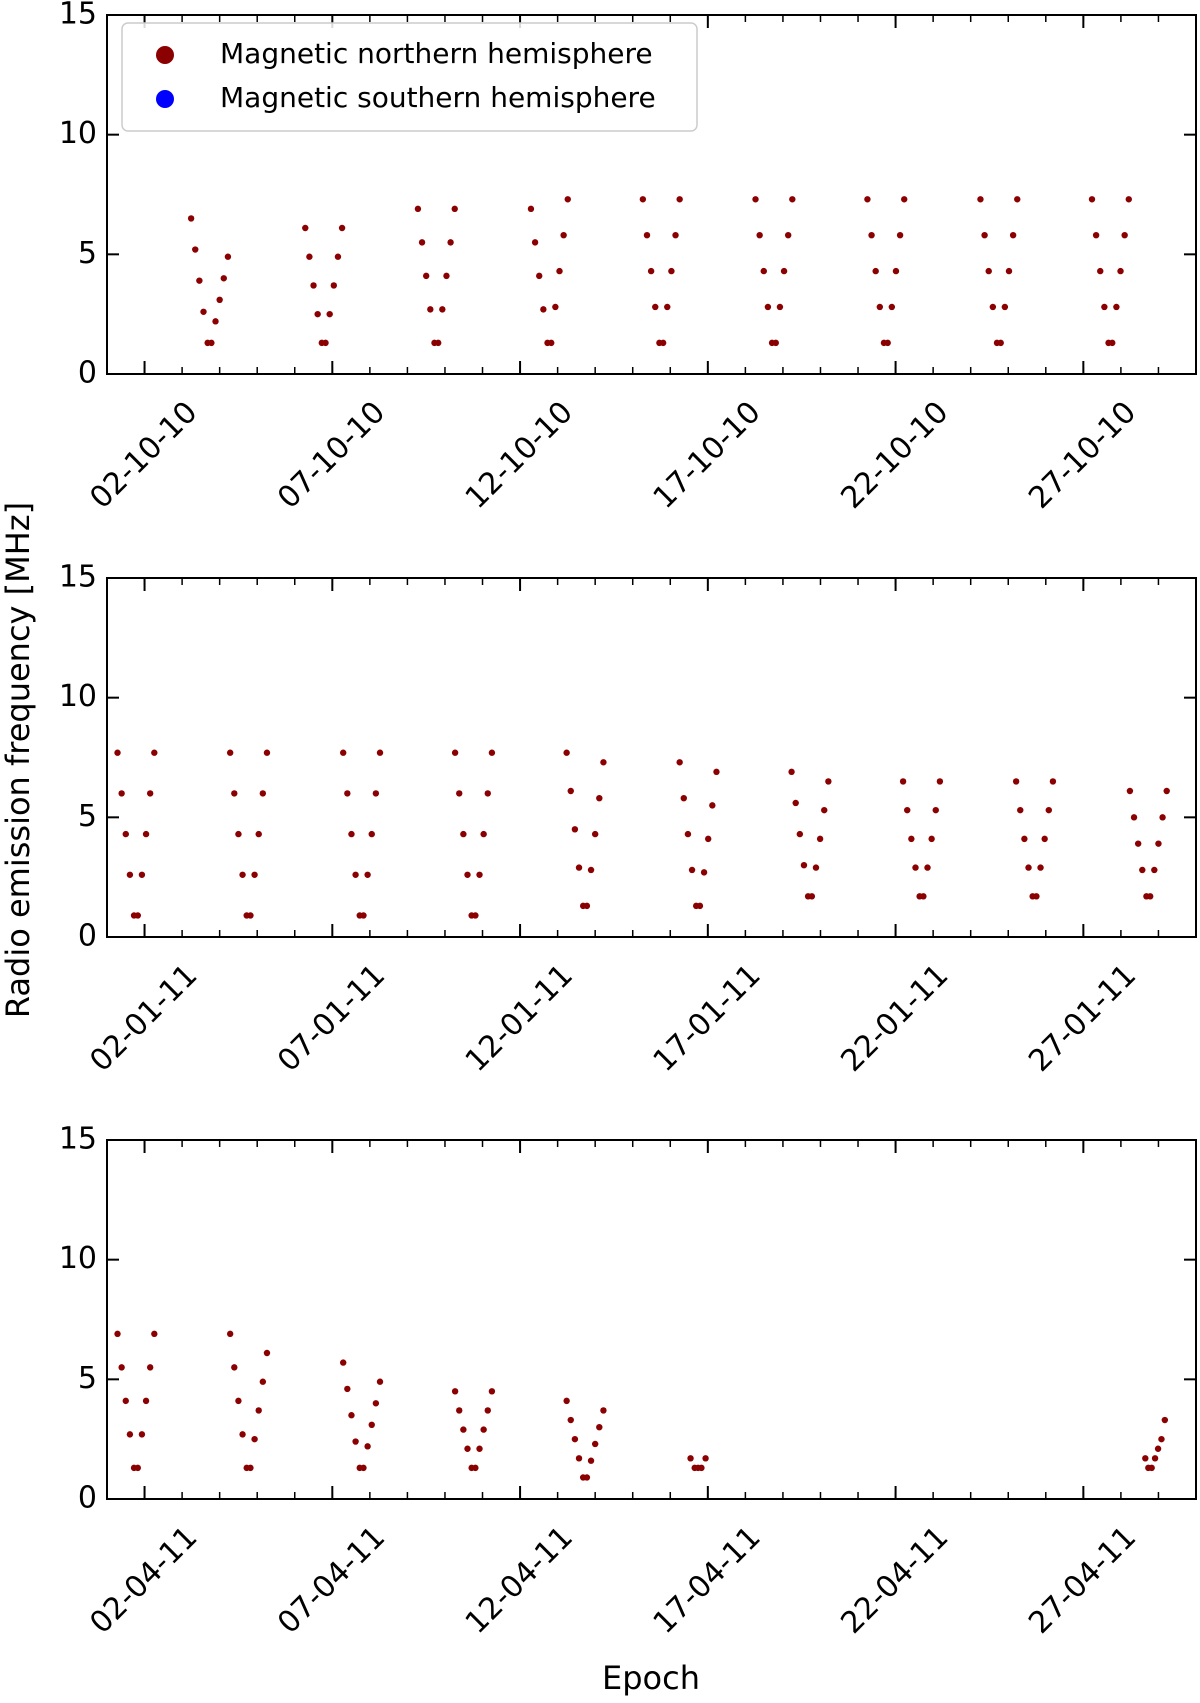 The width and height of the screenshot is (1200, 1703). What do you see at coordinates (143, 1580) in the screenshot?
I see `x-tick-label: 02-04-11` at bounding box center [143, 1580].